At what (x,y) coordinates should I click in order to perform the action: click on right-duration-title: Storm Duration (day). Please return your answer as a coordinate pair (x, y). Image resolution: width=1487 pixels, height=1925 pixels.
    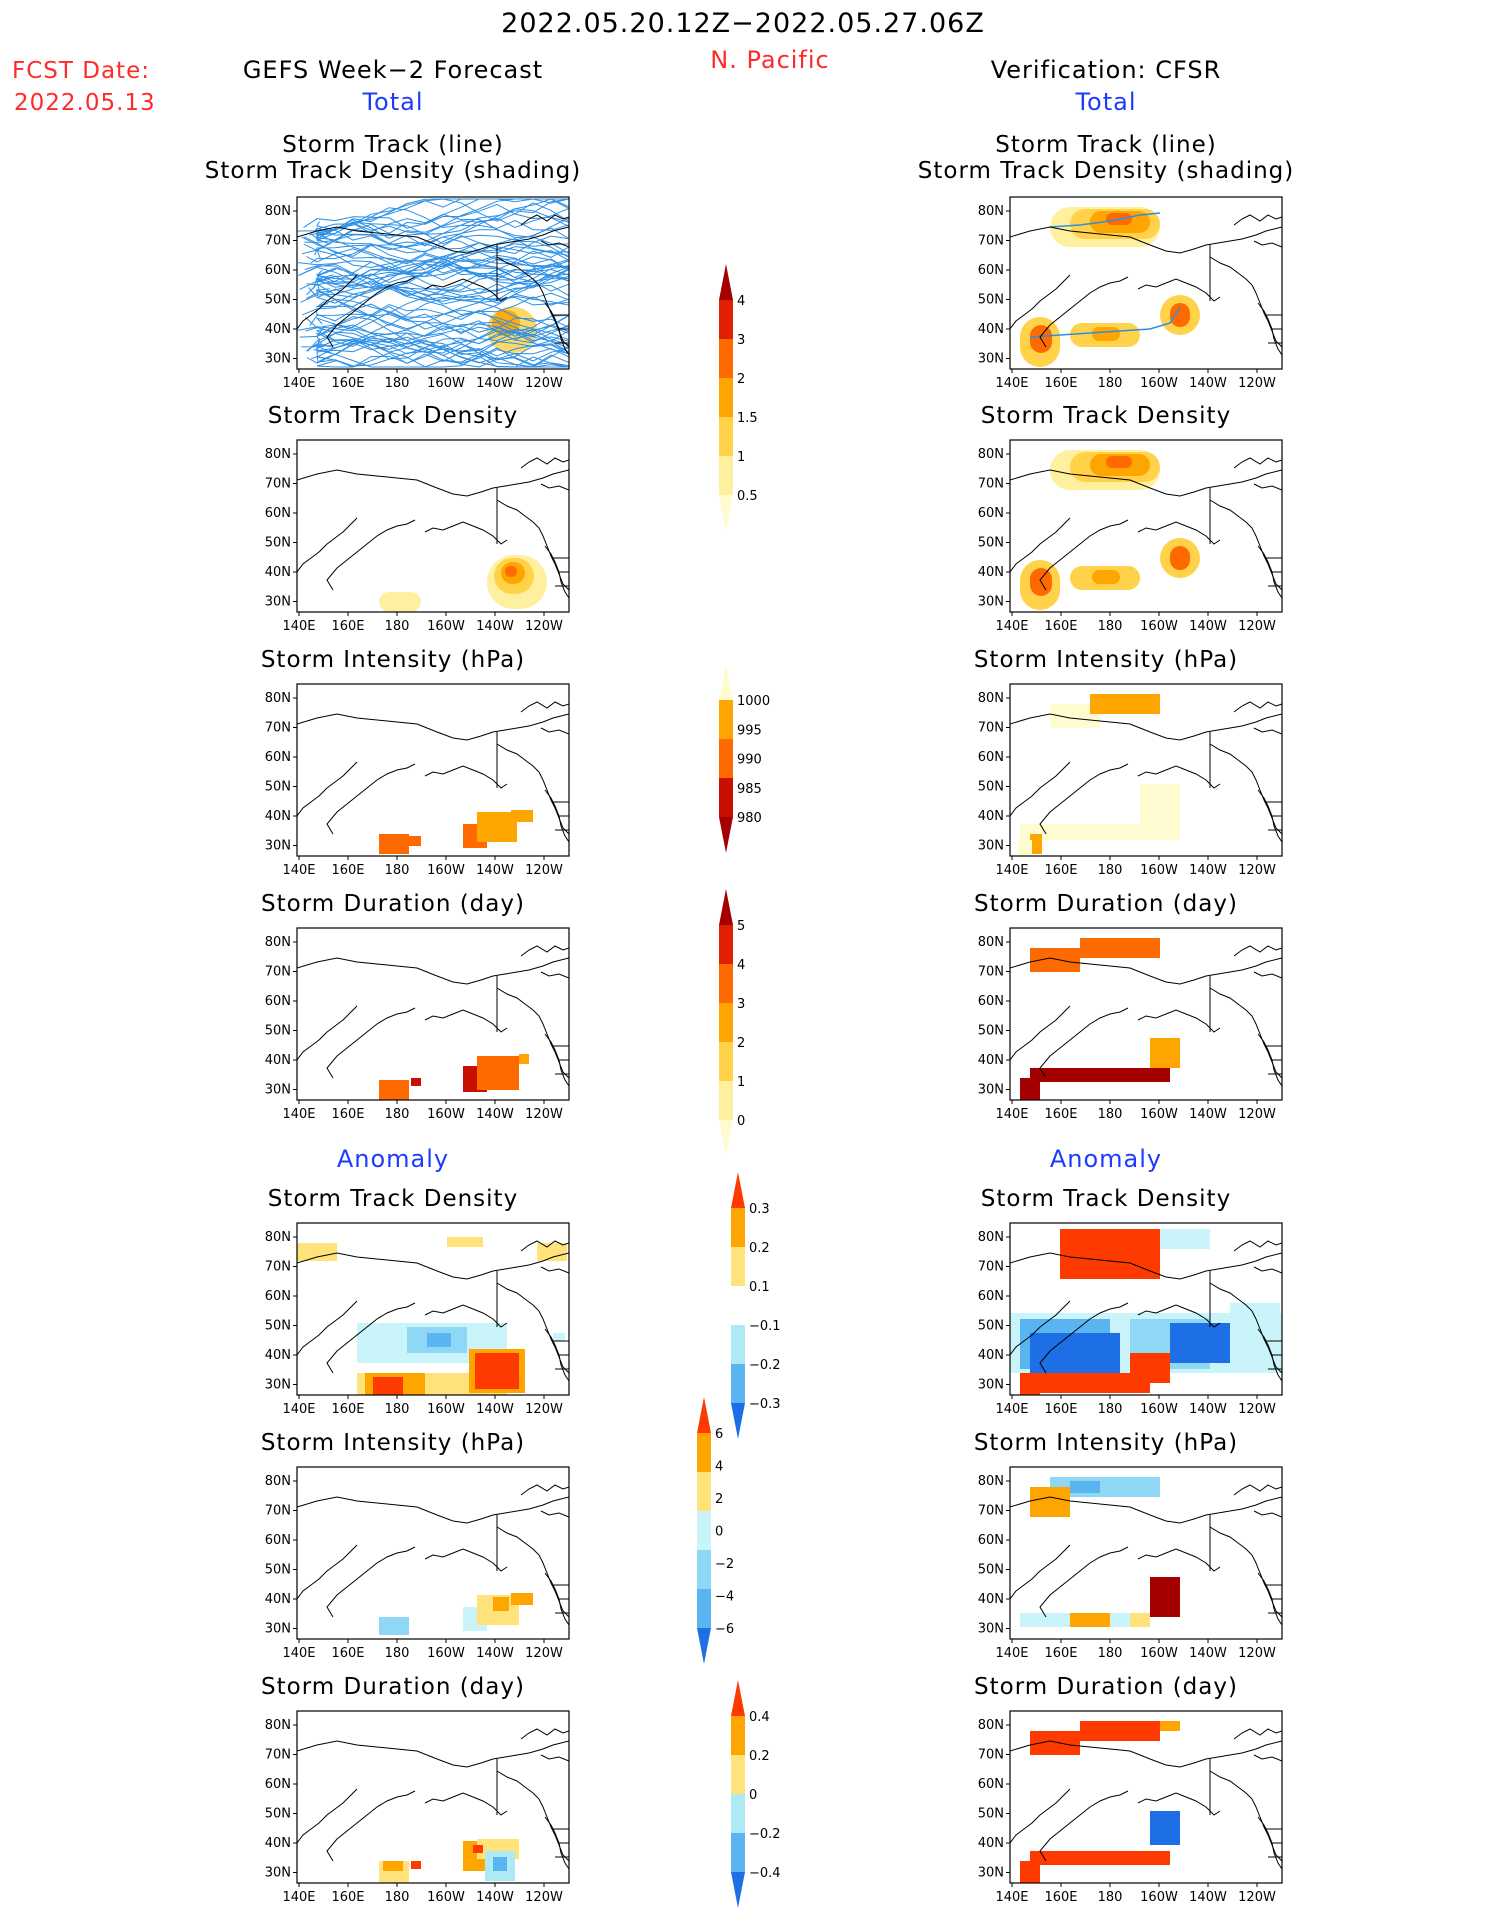
    Looking at the image, I should click on (1106, 904).